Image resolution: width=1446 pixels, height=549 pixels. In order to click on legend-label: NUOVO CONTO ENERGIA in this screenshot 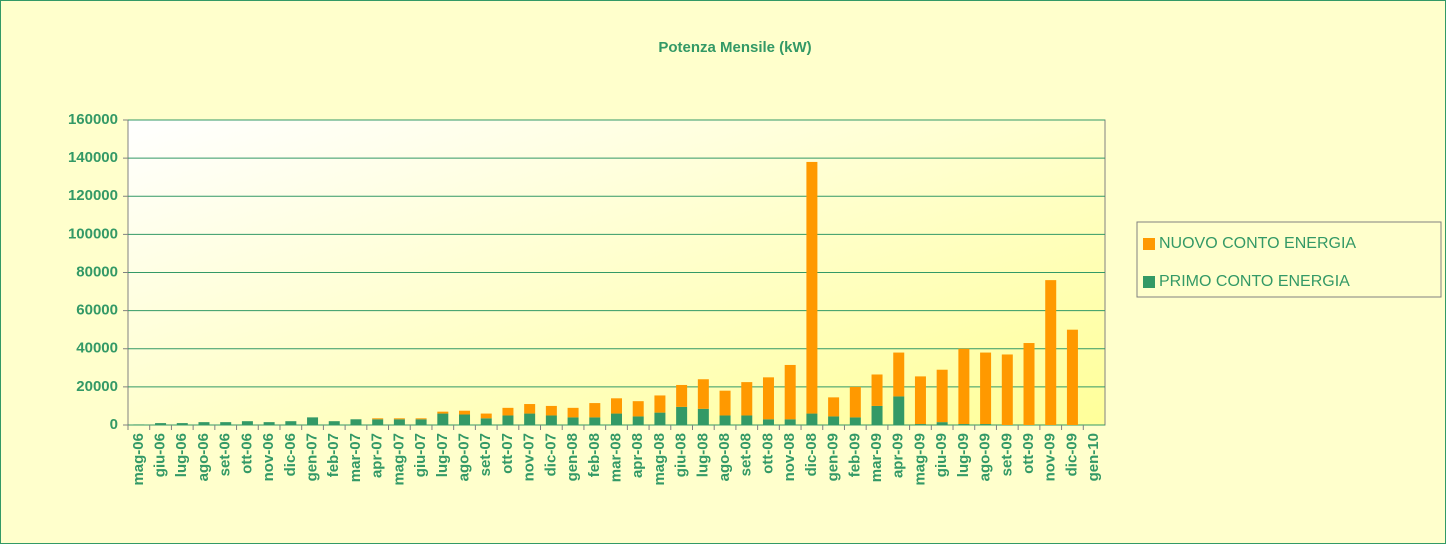, I will do `click(1257, 243)`.